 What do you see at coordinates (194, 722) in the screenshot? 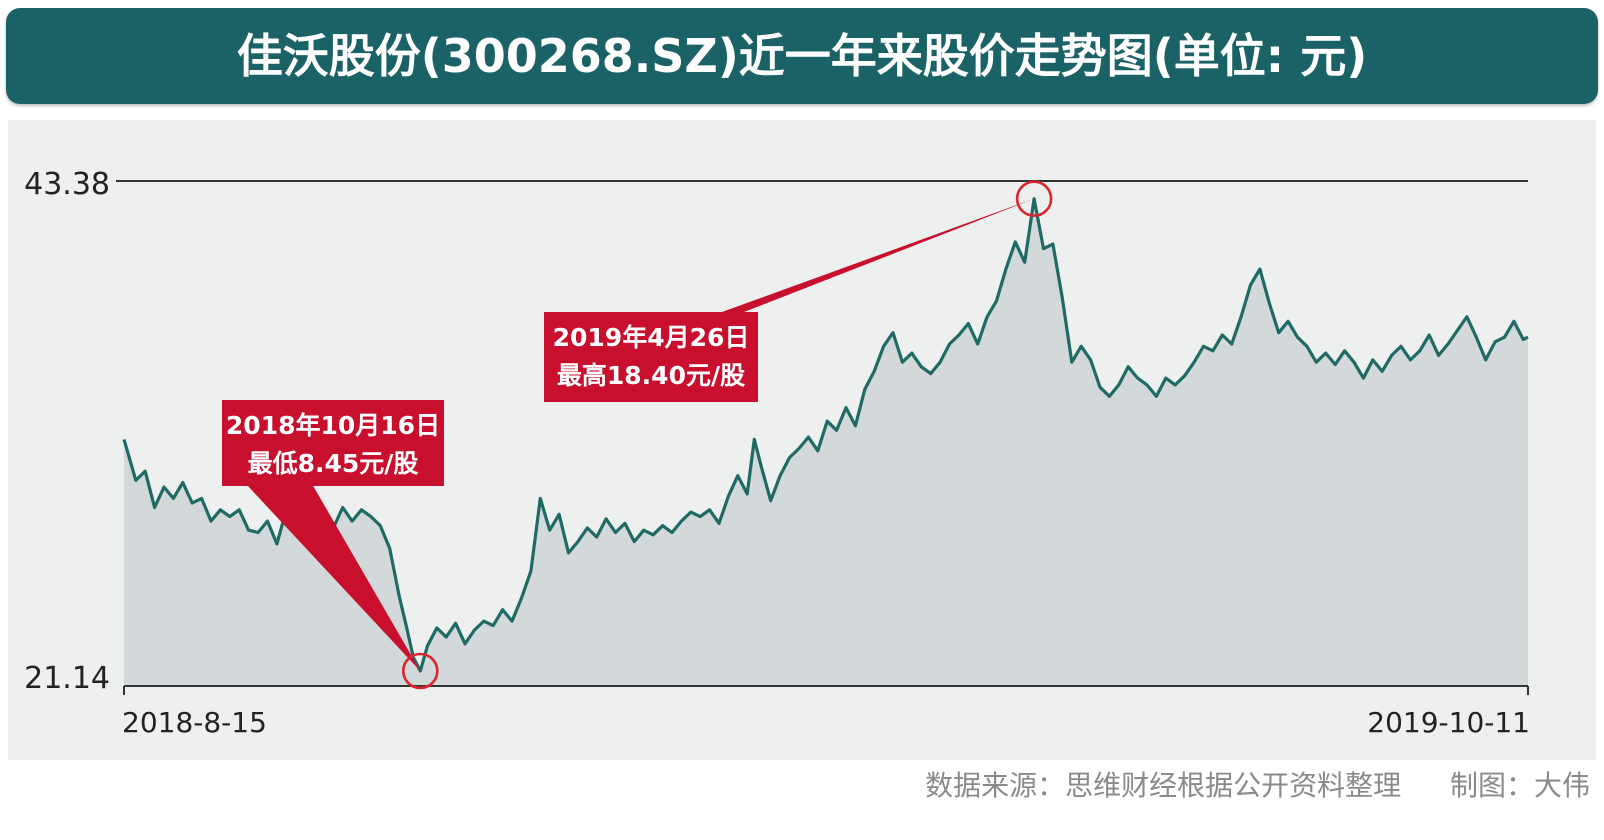
I see `x-tick-label-start: 2018-8-15` at bounding box center [194, 722].